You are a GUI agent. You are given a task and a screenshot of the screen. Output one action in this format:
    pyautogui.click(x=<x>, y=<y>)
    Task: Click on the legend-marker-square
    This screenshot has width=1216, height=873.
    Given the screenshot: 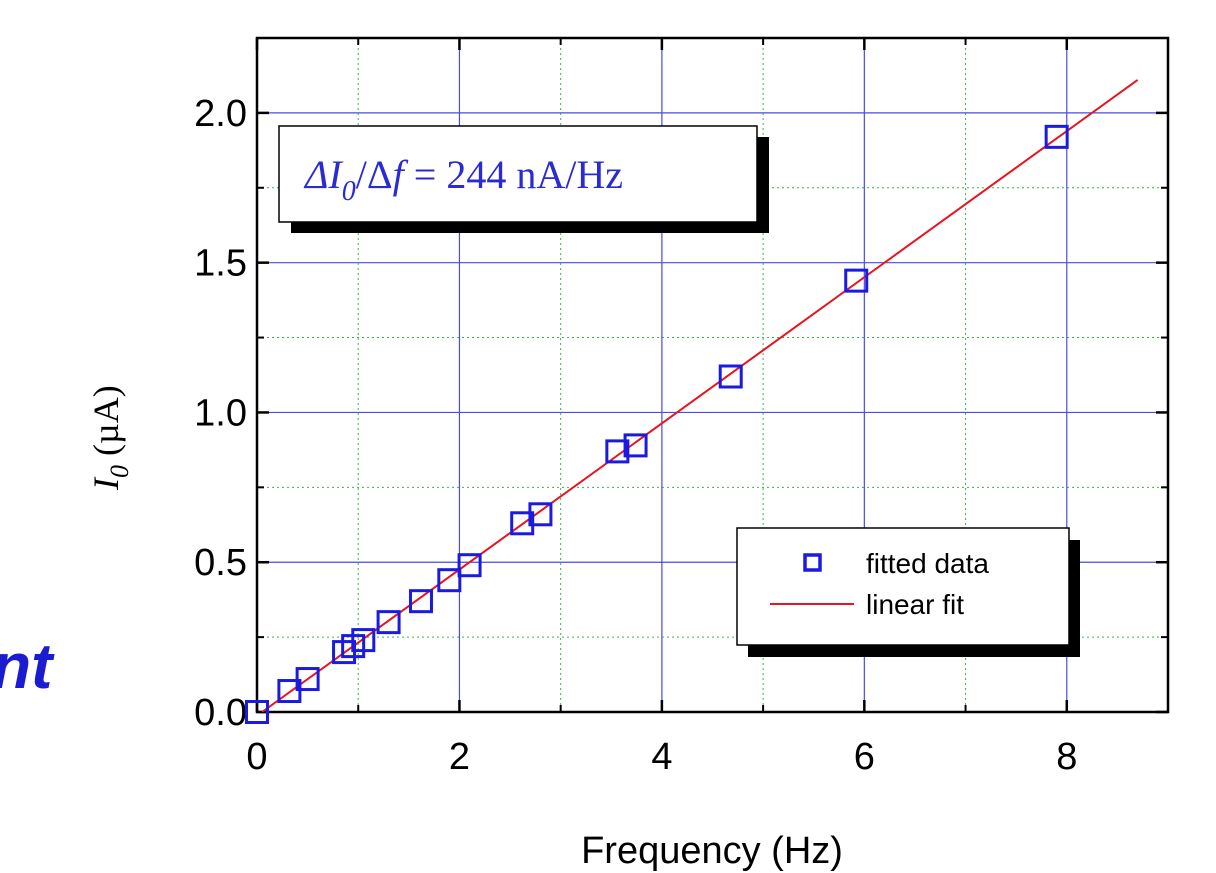 What is the action you would take?
    pyautogui.click(x=812, y=562)
    